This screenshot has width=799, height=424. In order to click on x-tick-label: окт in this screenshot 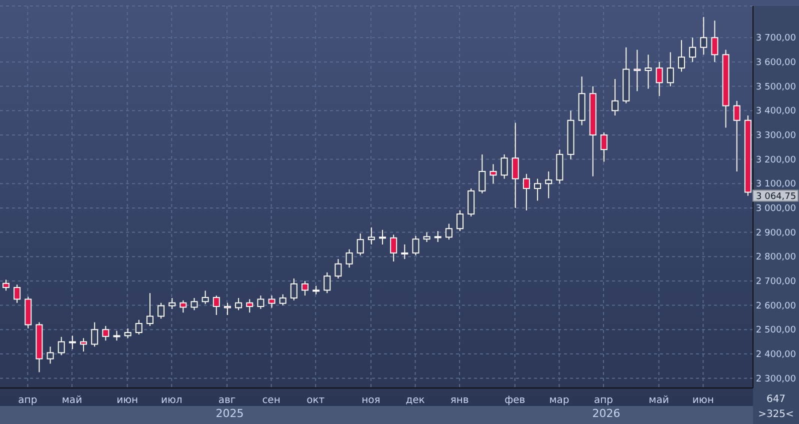, I will do `click(315, 400)`.